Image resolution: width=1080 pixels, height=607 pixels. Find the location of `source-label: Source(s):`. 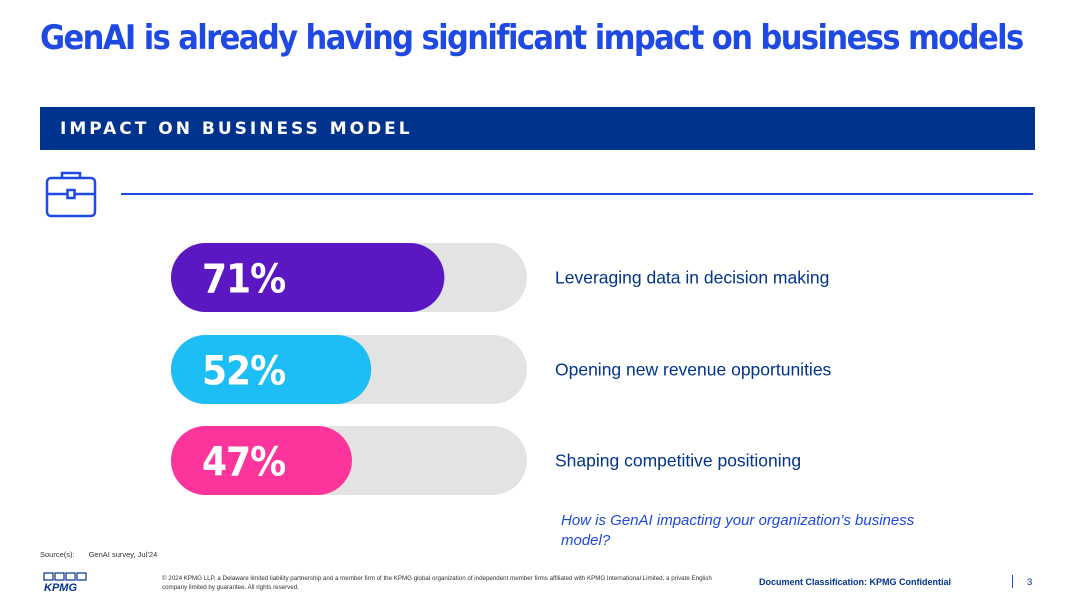

source-label: Source(s): is located at coordinates (57, 554).